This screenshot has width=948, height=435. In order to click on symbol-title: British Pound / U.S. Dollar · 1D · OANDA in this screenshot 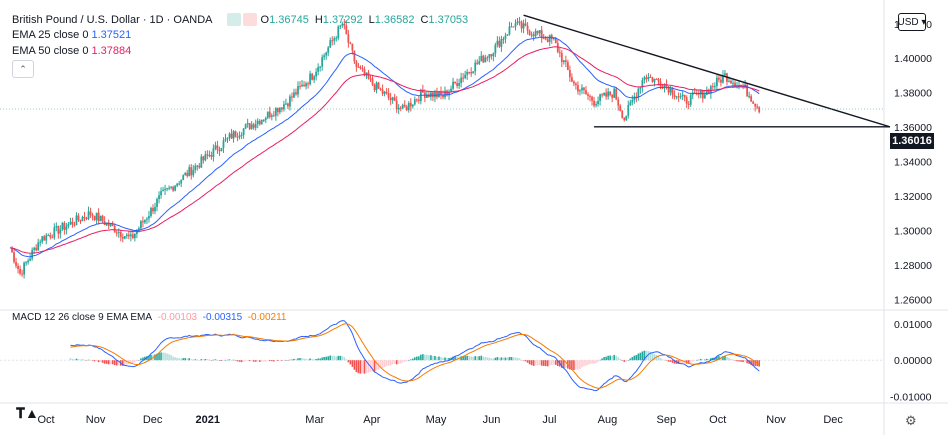, I will do `click(112, 19)`.